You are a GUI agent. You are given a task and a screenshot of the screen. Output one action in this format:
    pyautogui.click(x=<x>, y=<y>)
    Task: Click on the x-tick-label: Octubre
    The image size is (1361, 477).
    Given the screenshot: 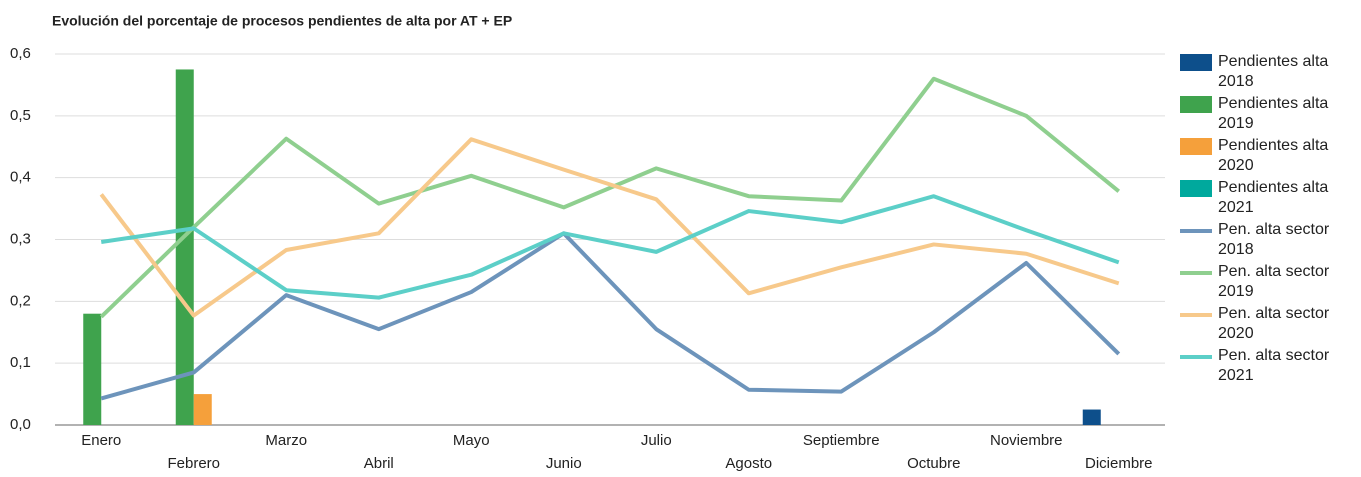 What is the action you would take?
    pyautogui.click(x=933, y=463)
    